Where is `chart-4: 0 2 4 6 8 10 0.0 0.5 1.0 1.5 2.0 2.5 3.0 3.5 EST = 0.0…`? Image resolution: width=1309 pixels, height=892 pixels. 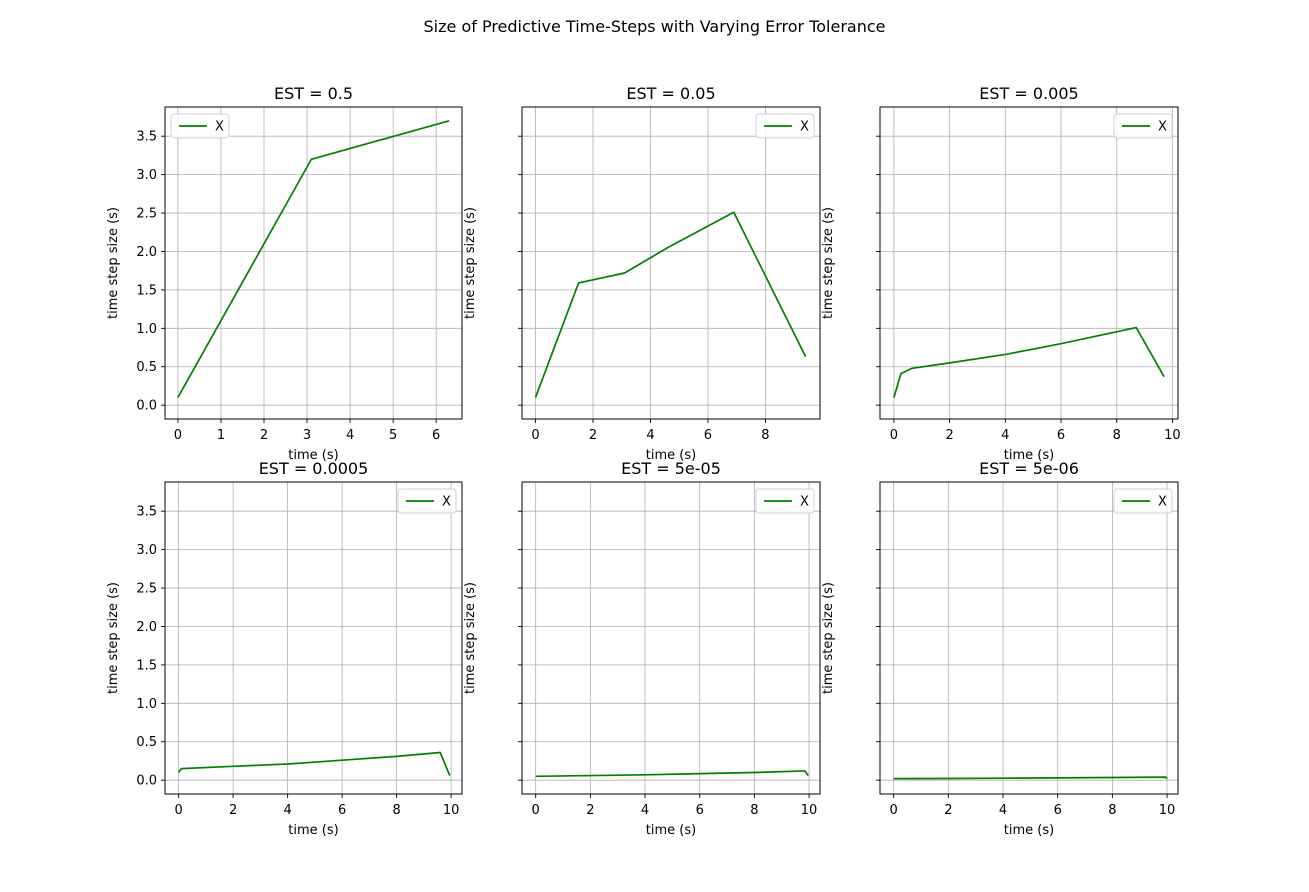
chart-4: 0 2 4 6 8 10 0.0 0.5 1.0 1.5 2.0 2.5 3.0 3.5 EST = 0.0… is located at coordinates (284, 648).